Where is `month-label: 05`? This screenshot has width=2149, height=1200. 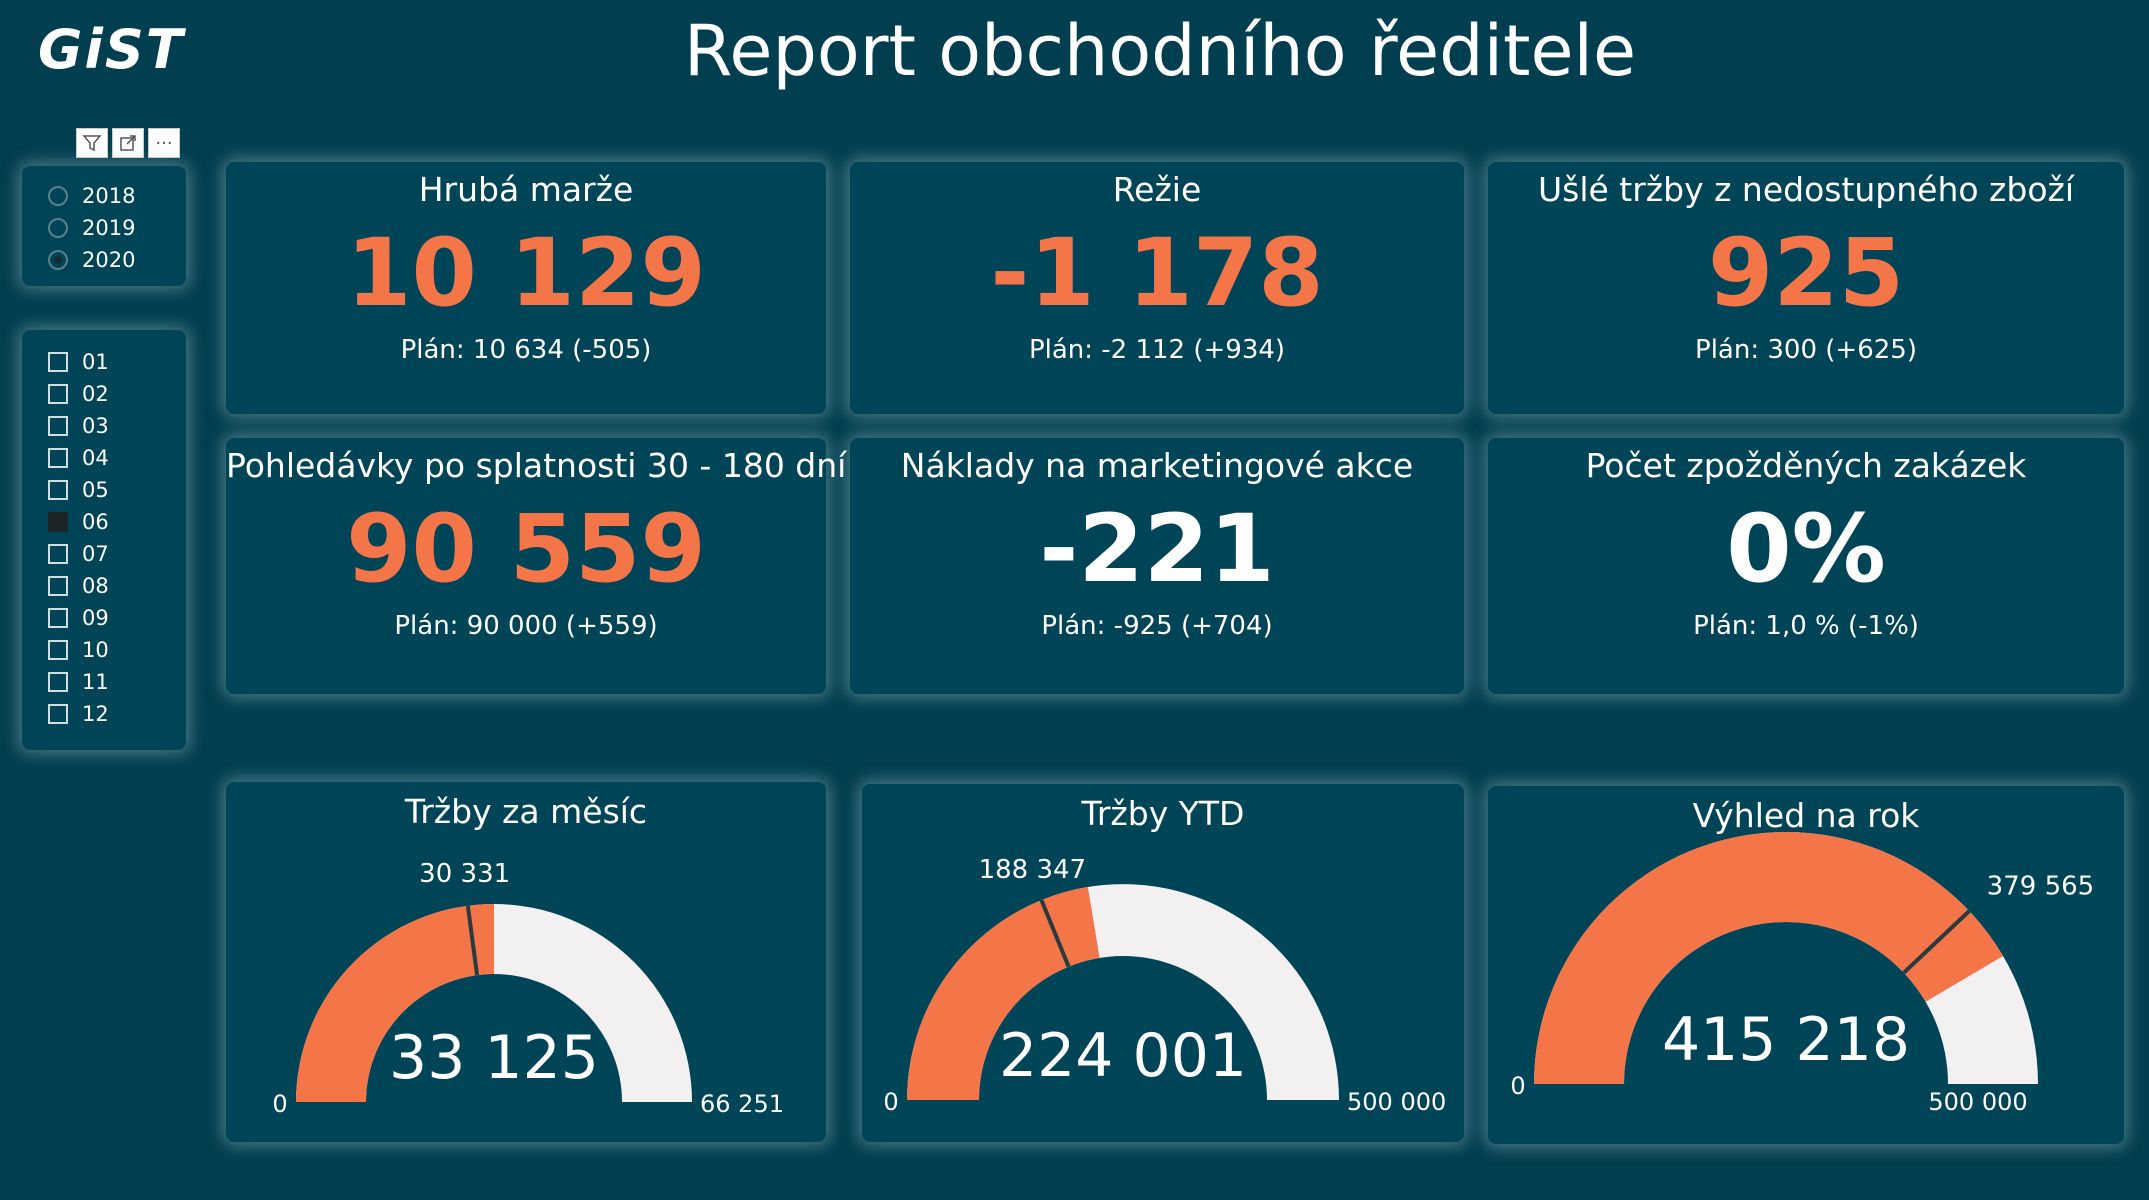 month-label: 05 is located at coordinates (95, 490).